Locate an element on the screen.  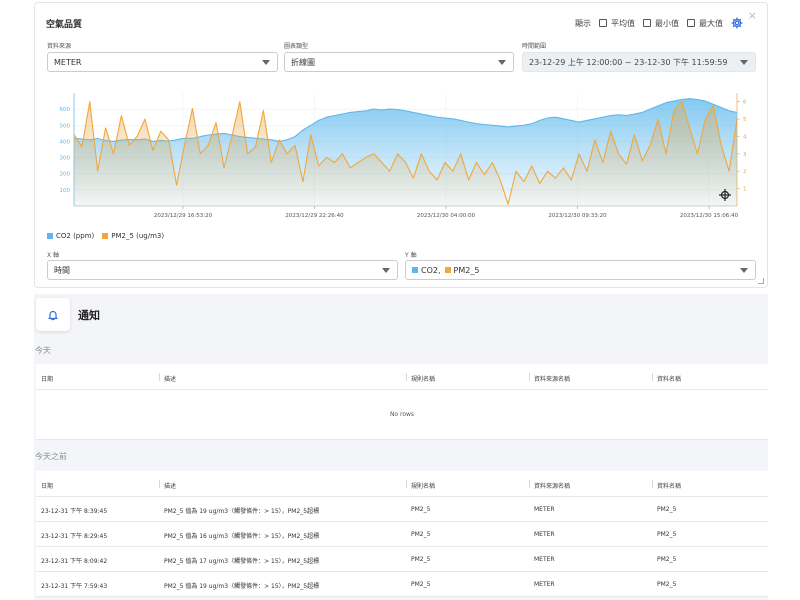
display-options: 顯示 平均值 最小值 最大值 is located at coordinates (659, 23).